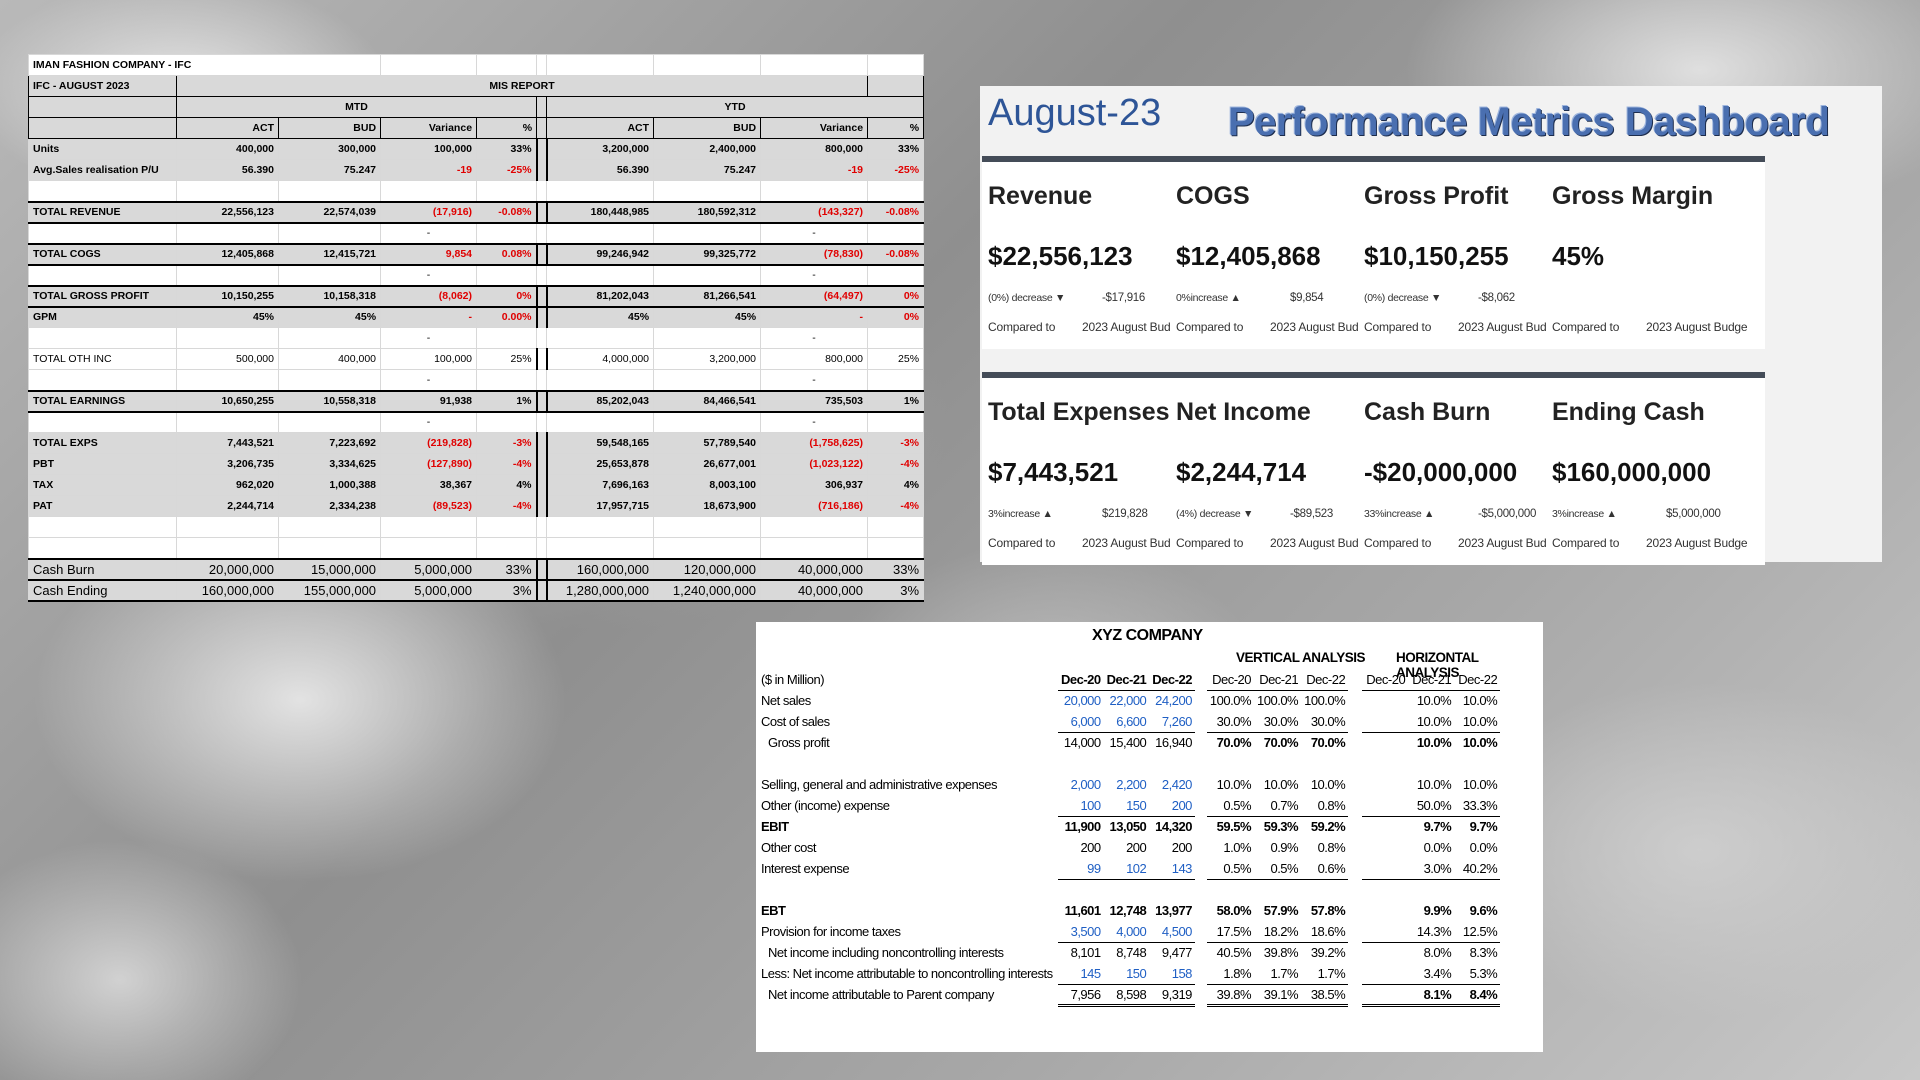  Describe the element at coordinates (1248, 256) in the screenshot. I see `kpi-value: $12,405,868` at that location.